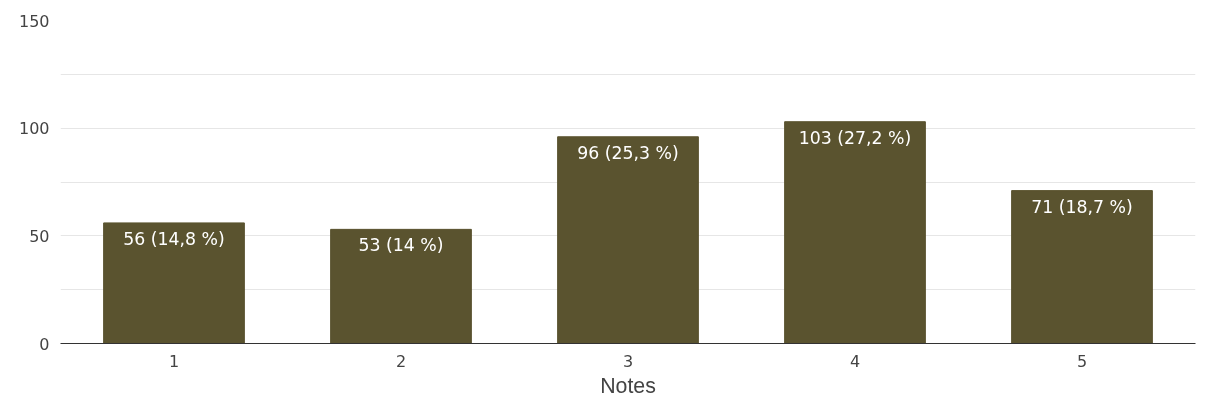  I want to click on y-tick-label: 50, so click(39, 236).